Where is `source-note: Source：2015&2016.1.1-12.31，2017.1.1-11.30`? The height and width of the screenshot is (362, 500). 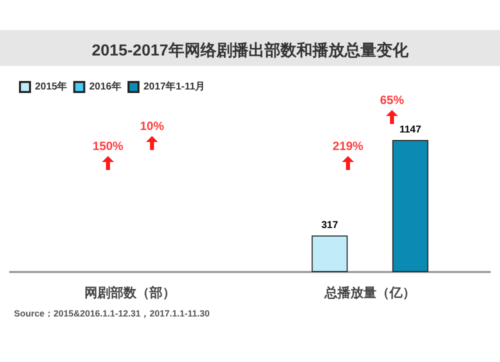 source-note: Source：2015&2016.1.1-12.31，2017.1.1-11.30 is located at coordinates (112, 313).